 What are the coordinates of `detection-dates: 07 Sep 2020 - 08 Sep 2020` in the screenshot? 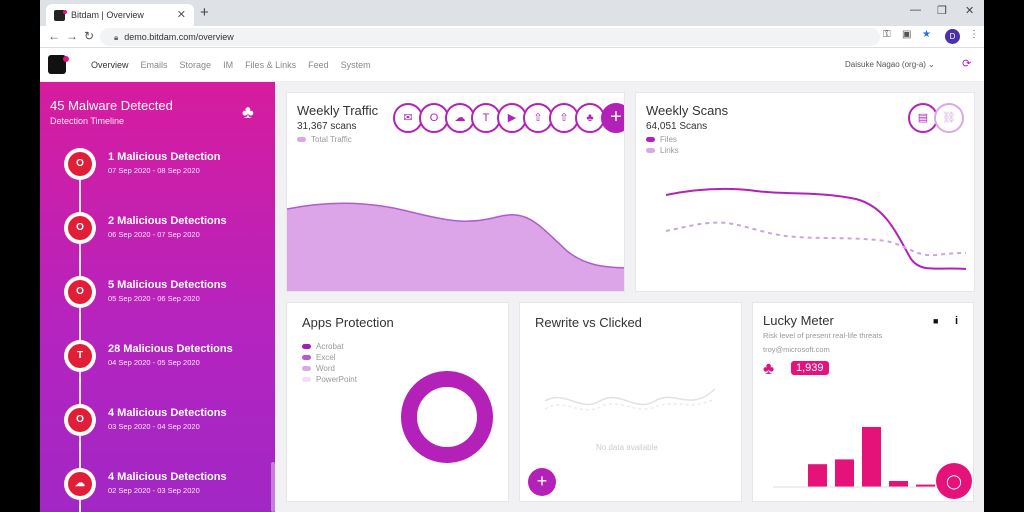 It's located at (154, 170).